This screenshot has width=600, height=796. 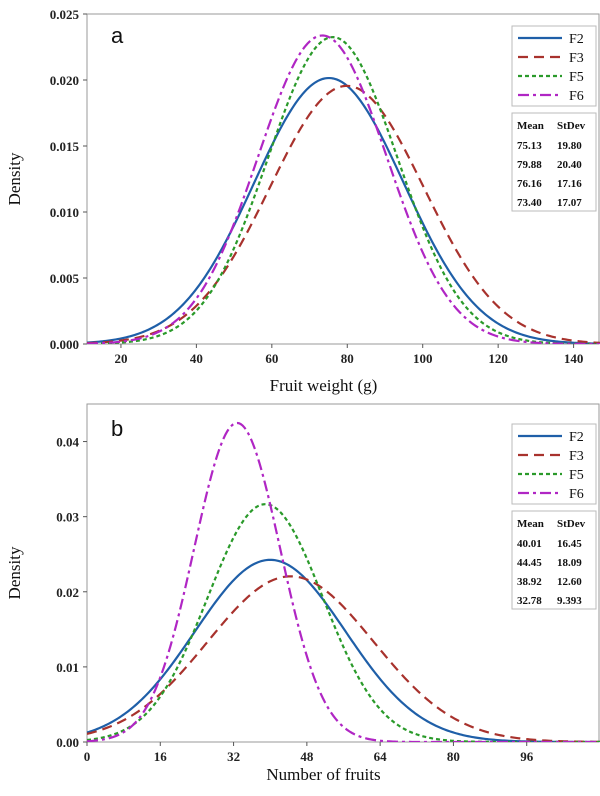 What do you see at coordinates (65, 14) in the screenshot?
I see `y-tick-label: 0.025` at bounding box center [65, 14].